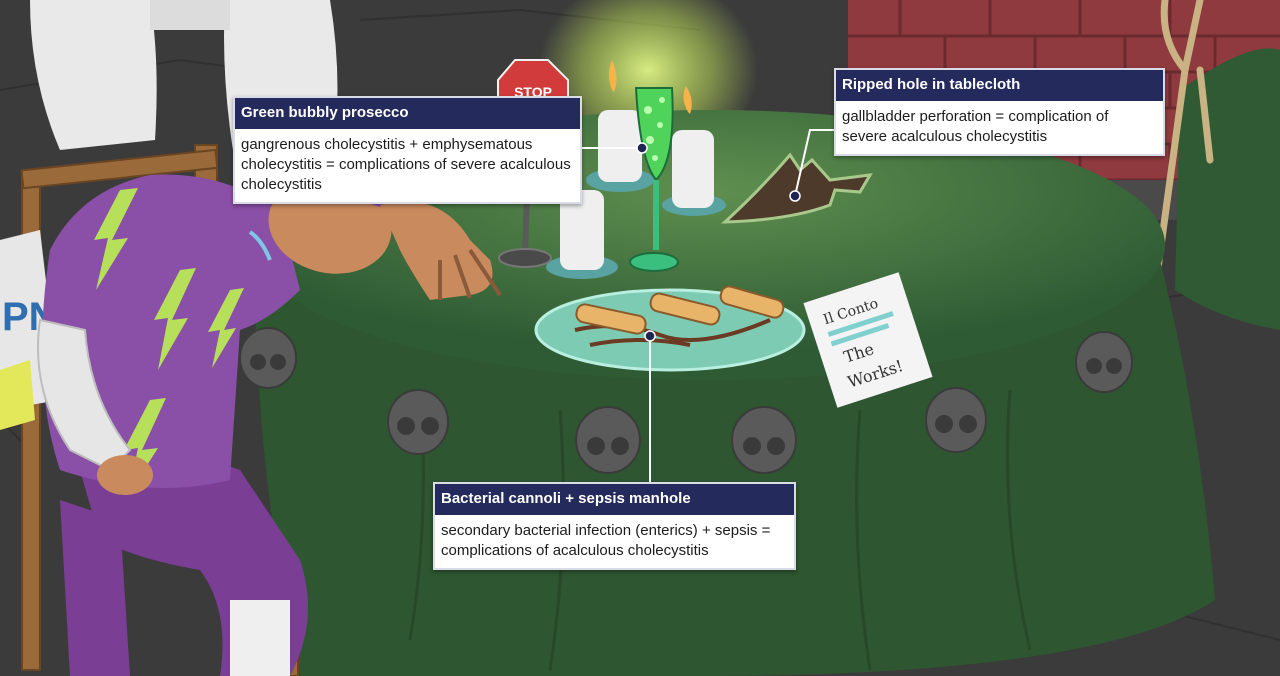 This screenshot has height=676, width=1280. I want to click on tablecloth-pointer-dot, so click(795, 196).